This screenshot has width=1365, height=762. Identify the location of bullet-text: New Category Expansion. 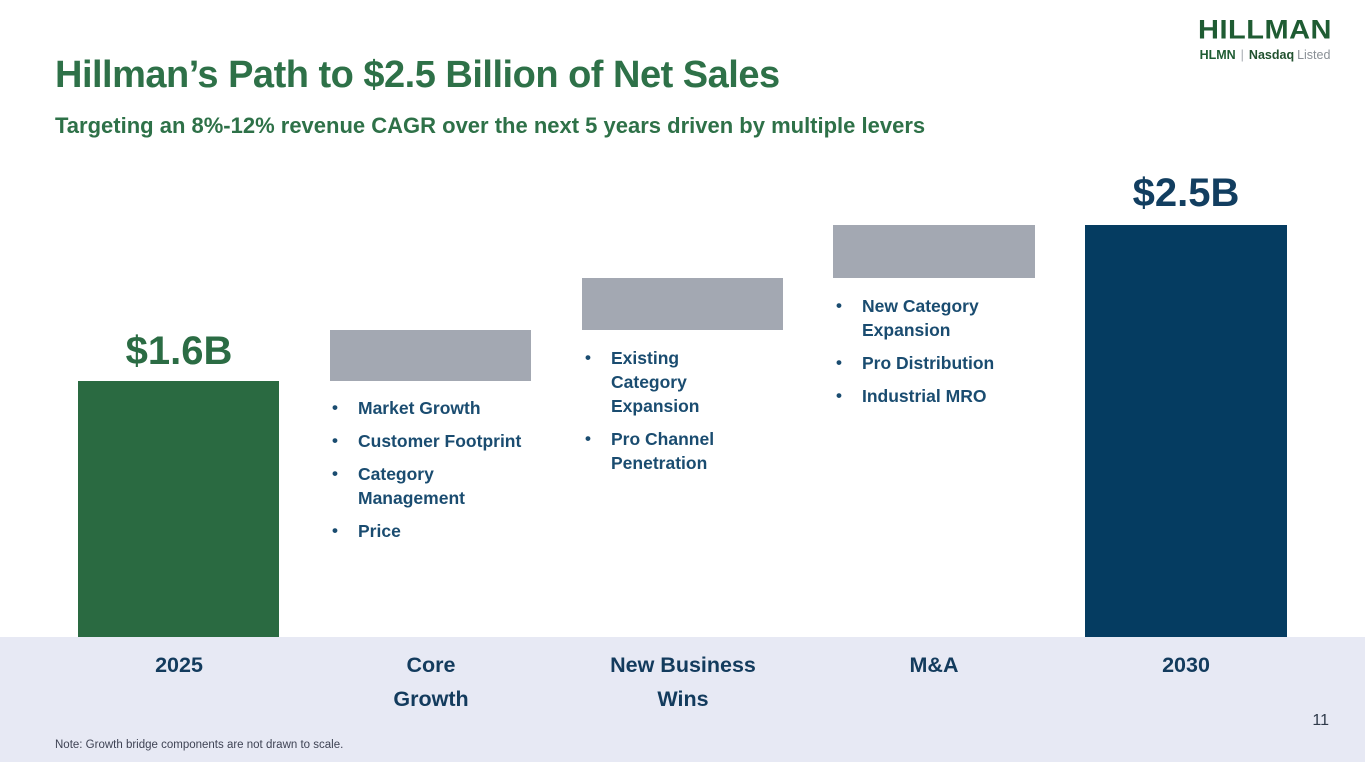
(920, 318).